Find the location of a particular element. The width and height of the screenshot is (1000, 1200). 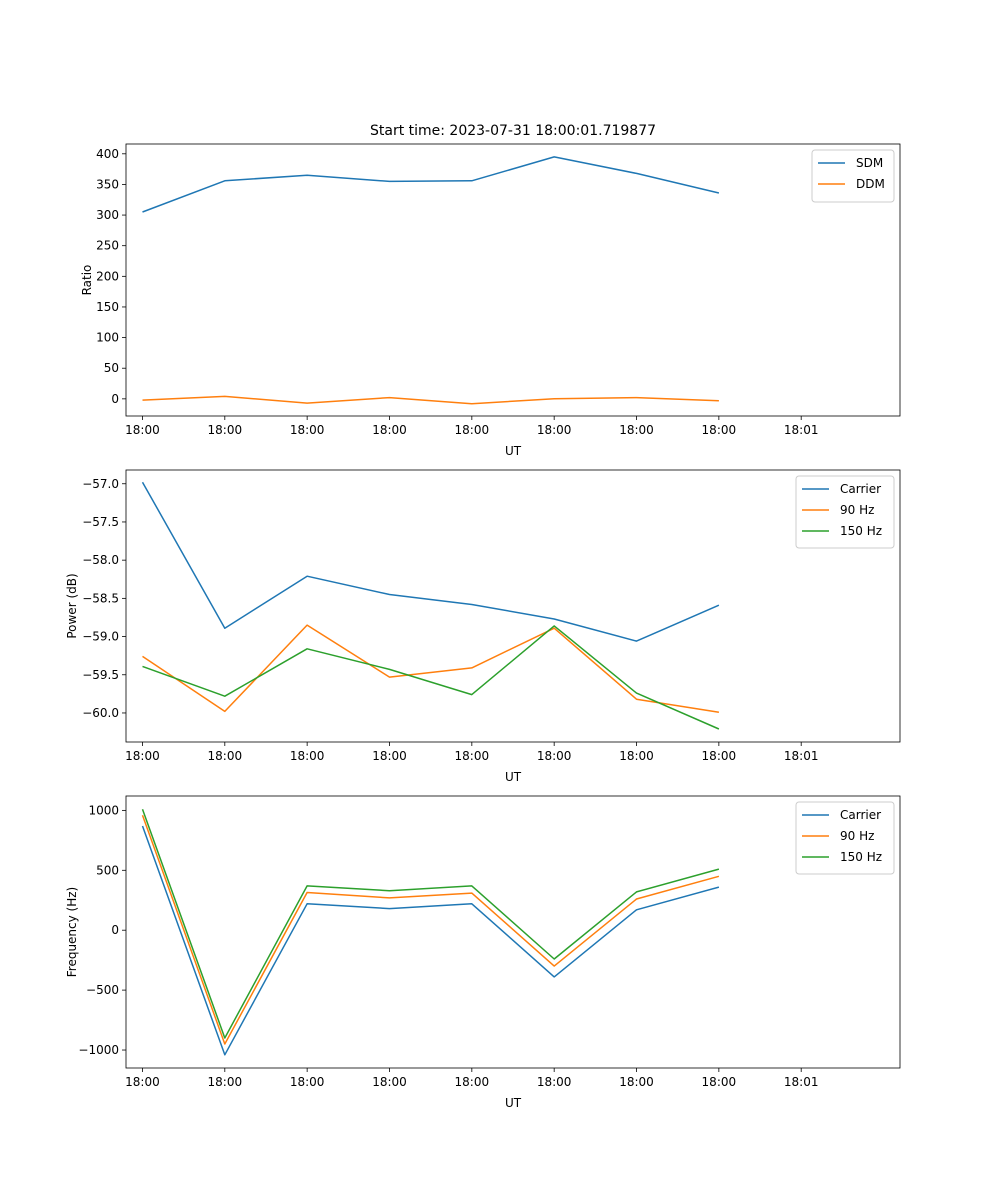

y-tick-label: −58.5 is located at coordinates (100, 598).